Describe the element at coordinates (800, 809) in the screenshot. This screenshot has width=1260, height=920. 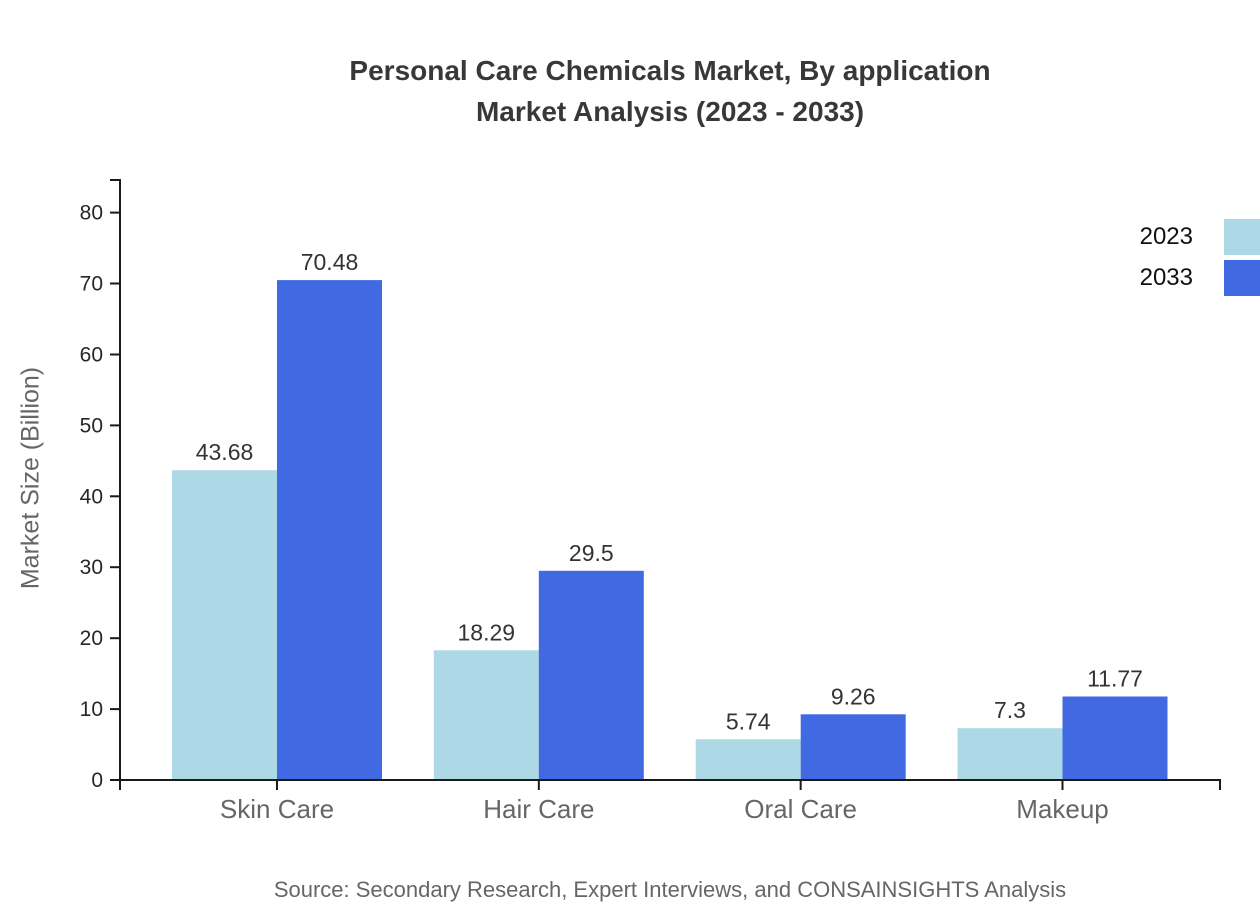
I see `category-label-oral-care: Oral Care` at that location.